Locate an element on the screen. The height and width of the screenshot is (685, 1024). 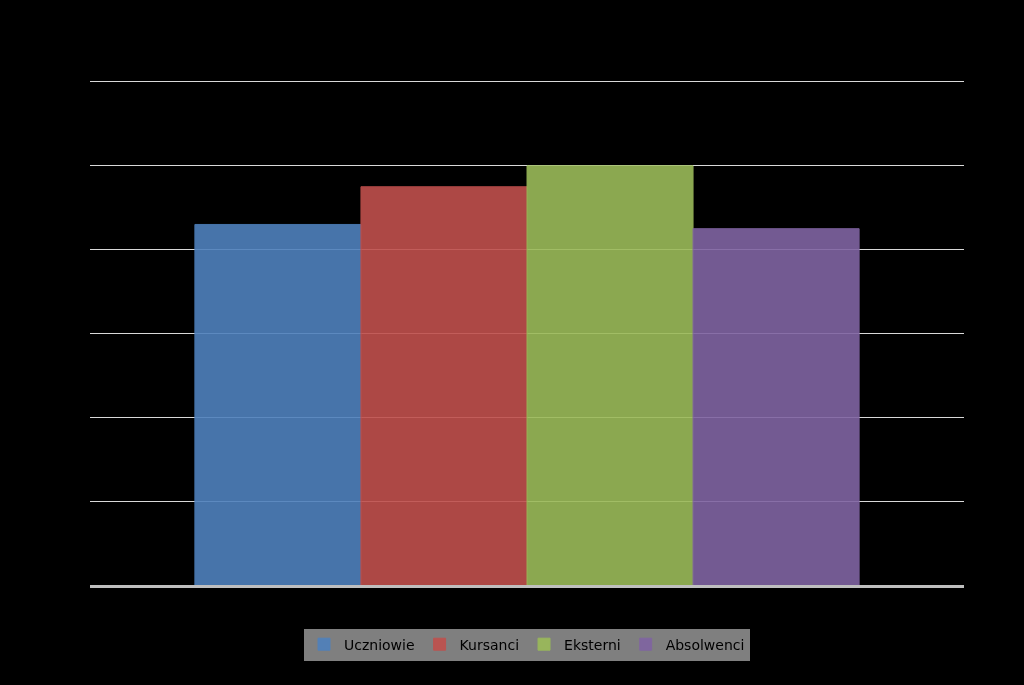
legend-label: Uczniowie is located at coordinates (379, 644).